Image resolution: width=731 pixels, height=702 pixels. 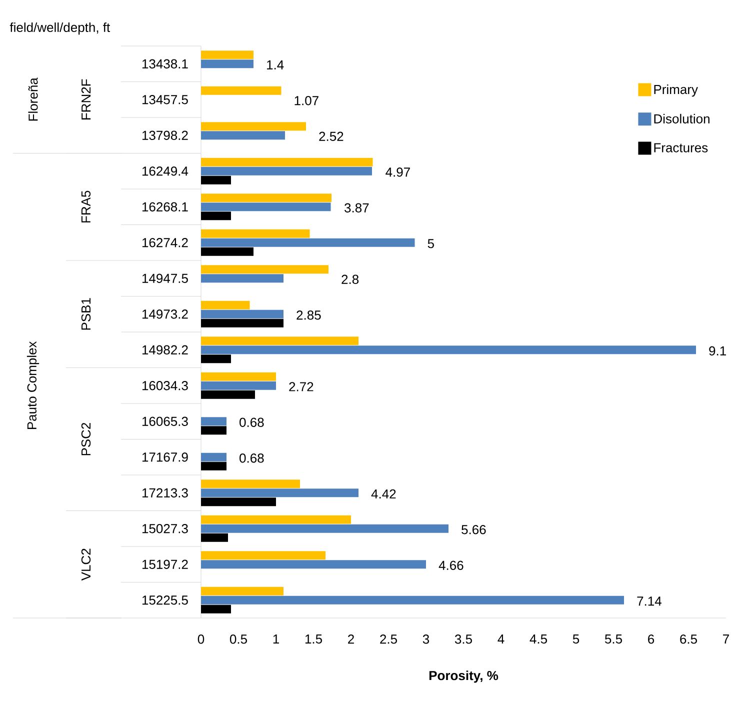 I want to click on text: PSC2, so click(x=86, y=439).